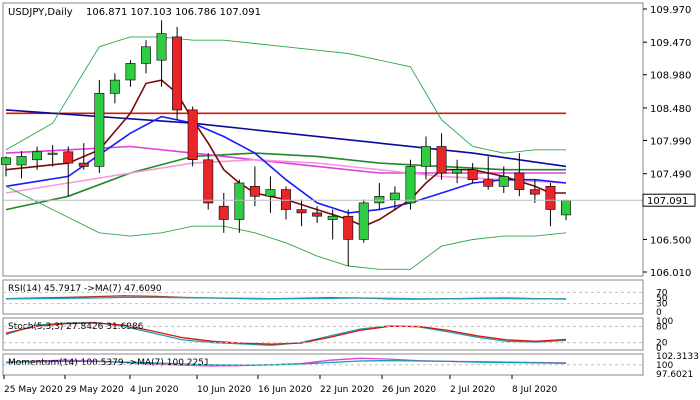 This screenshot has height=400, width=700. What do you see at coordinates (674, 375) in the screenshot?
I see `indicator-tick-label: 97.6021` at bounding box center [674, 375].